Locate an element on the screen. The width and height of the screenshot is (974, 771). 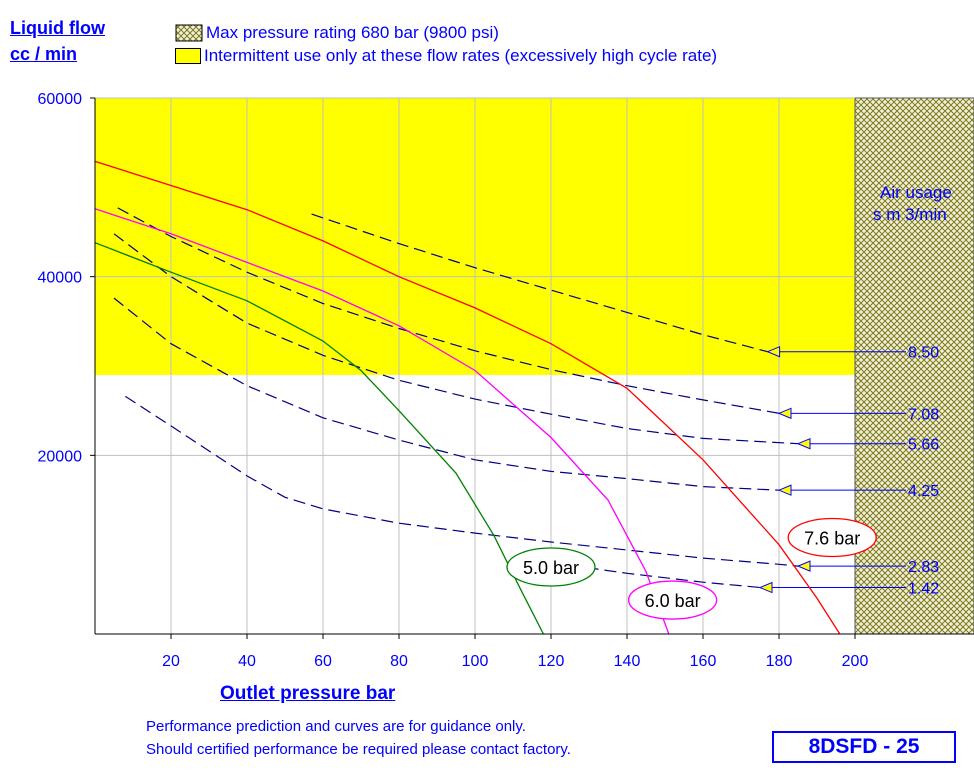
x-tick-label: 140 is located at coordinates (627, 661).